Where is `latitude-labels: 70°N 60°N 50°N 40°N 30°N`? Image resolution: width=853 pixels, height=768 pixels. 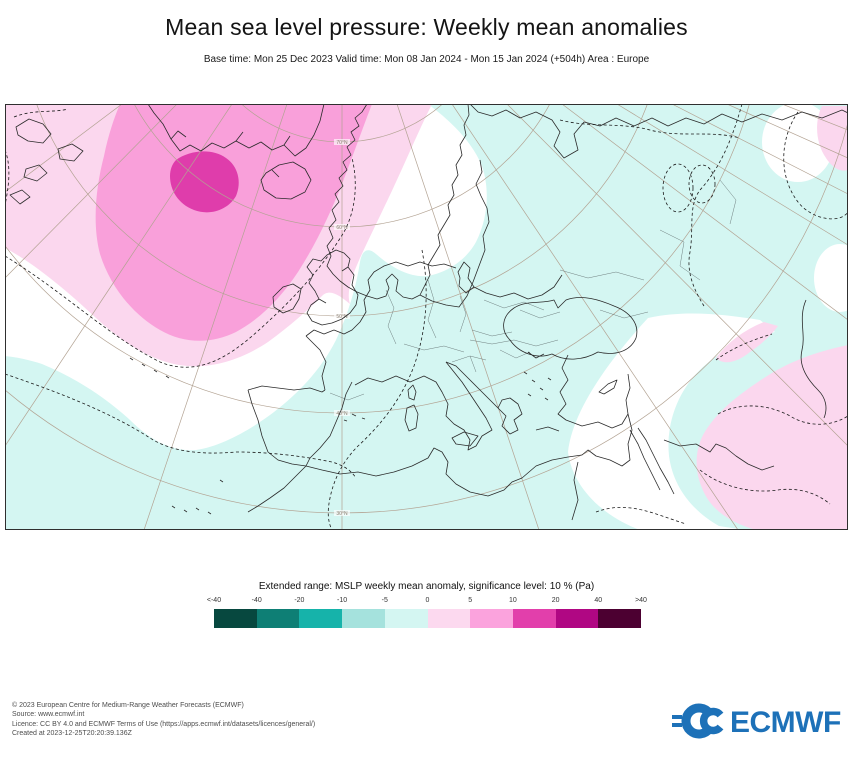 latitude-labels: 70°N 60°N 50°N 40°N 30°N is located at coordinates (342, 328).